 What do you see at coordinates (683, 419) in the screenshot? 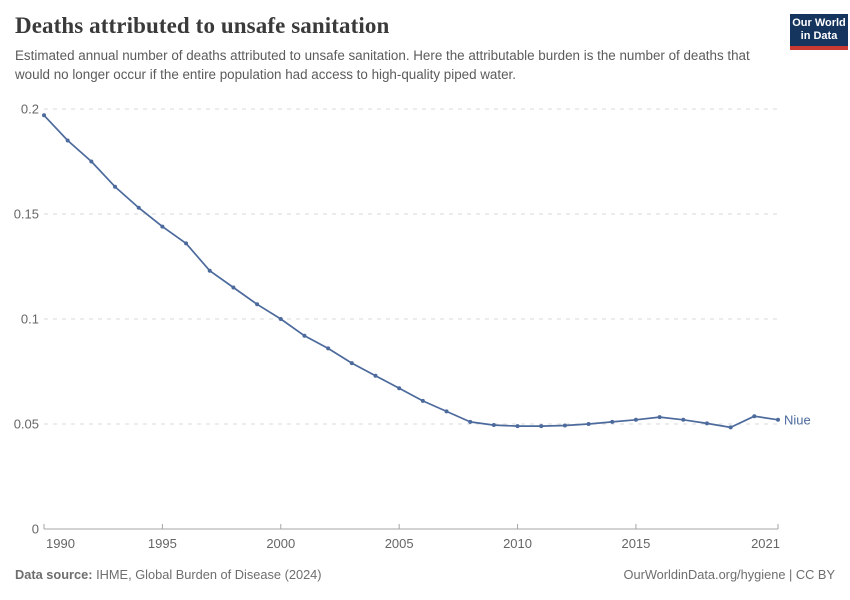
I see `data-point-2017` at bounding box center [683, 419].